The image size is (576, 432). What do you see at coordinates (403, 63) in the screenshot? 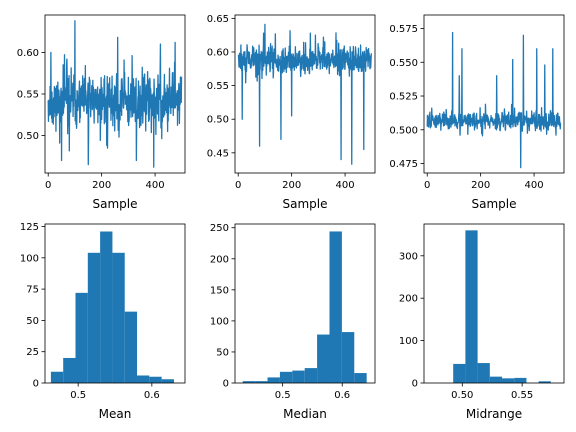
I see `y-tick-label: 0.550` at bounding box center [403, 63].